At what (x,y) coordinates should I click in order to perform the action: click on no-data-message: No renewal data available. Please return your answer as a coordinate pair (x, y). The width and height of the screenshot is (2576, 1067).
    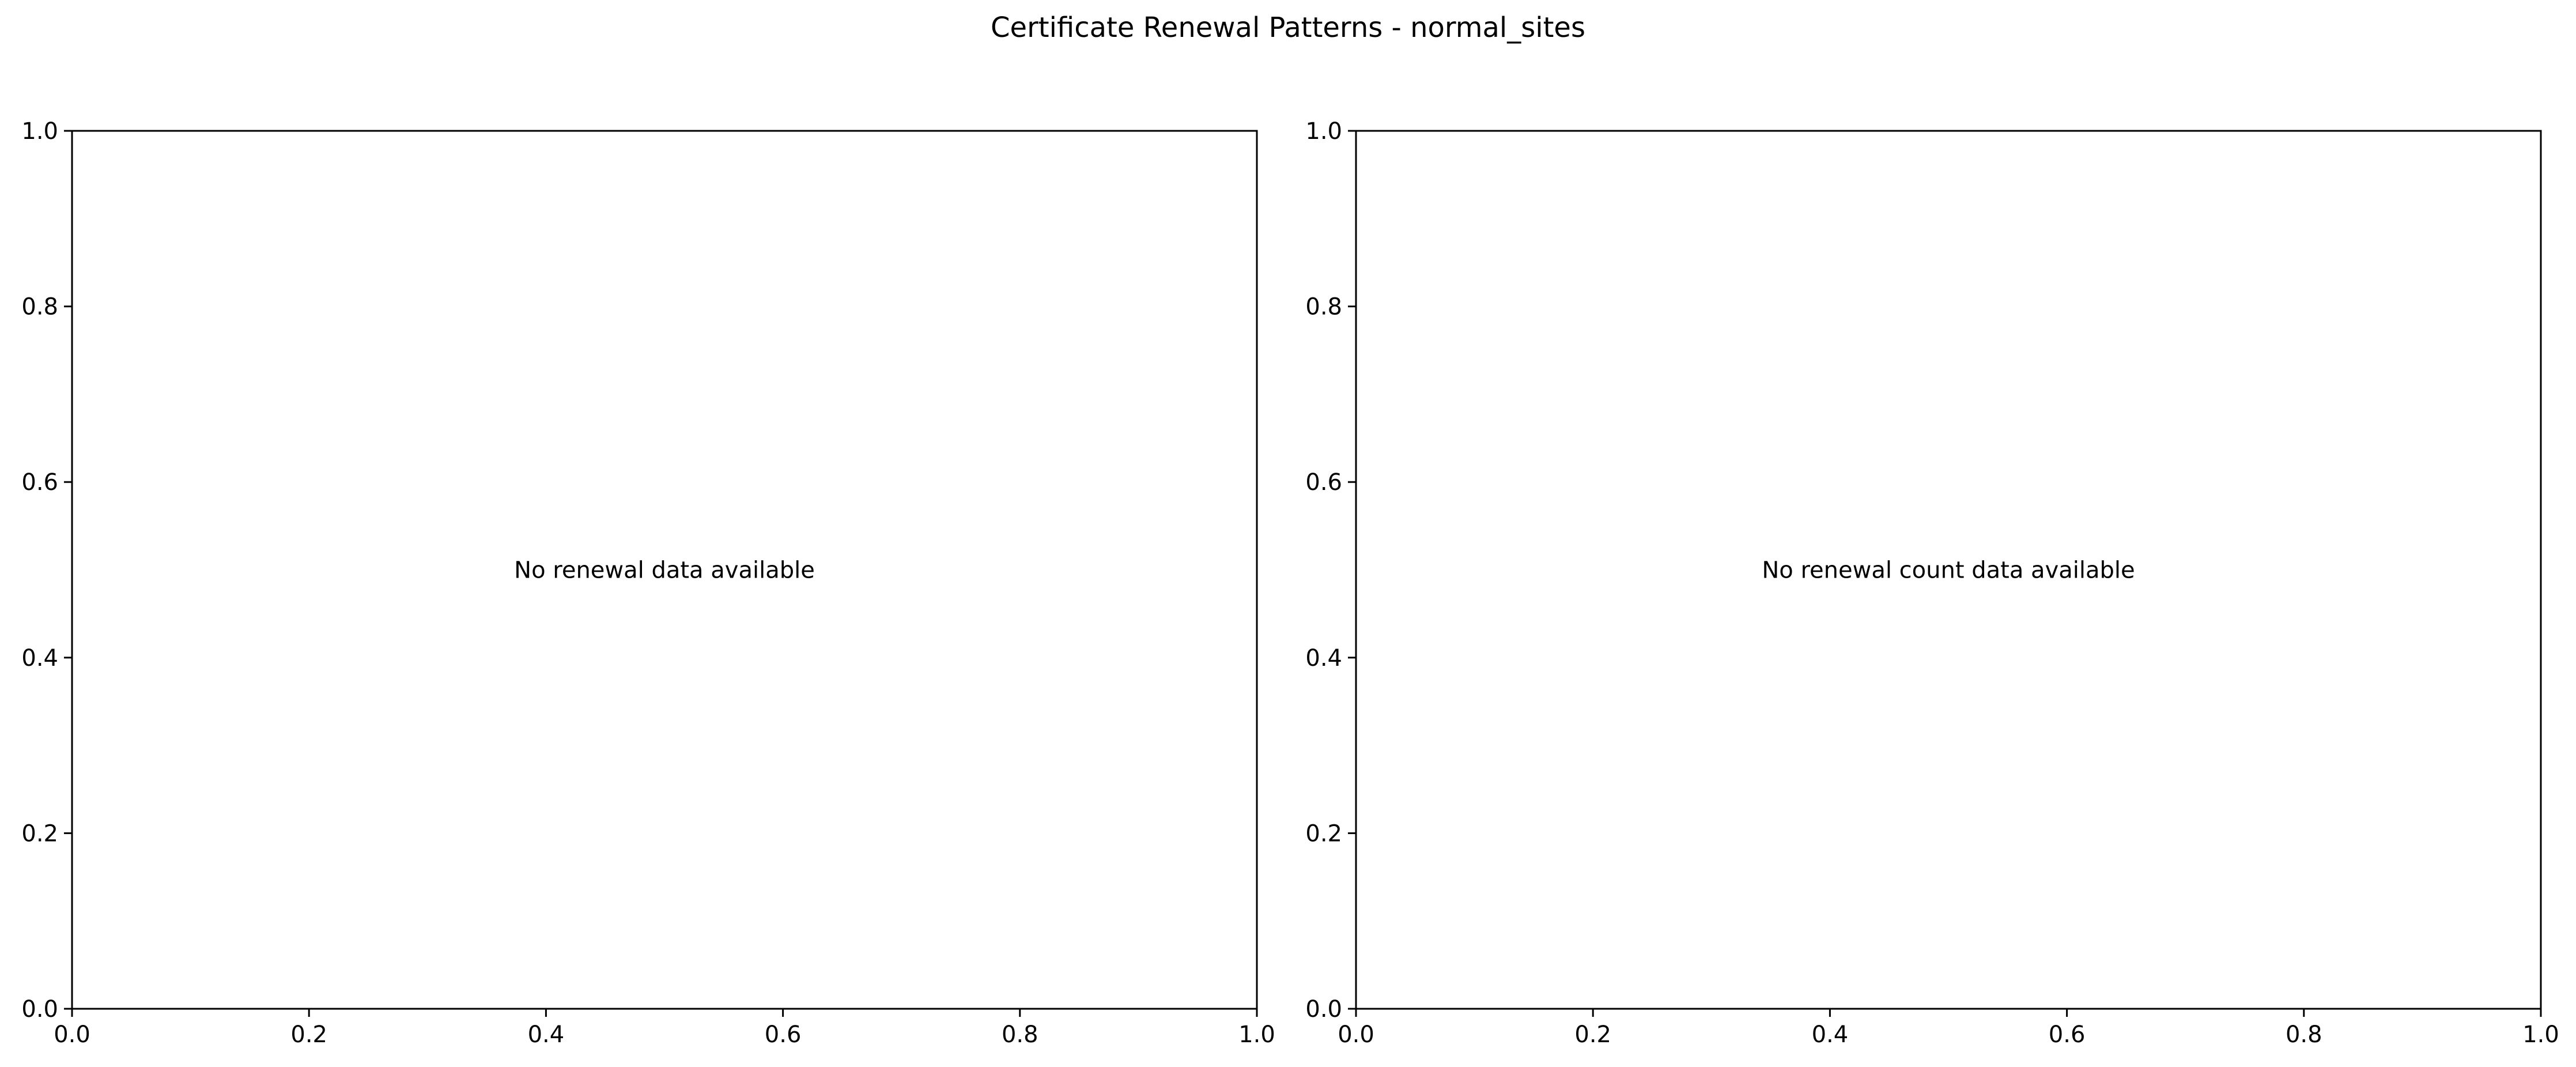
    Looking at the image, I should click on (664, 570).